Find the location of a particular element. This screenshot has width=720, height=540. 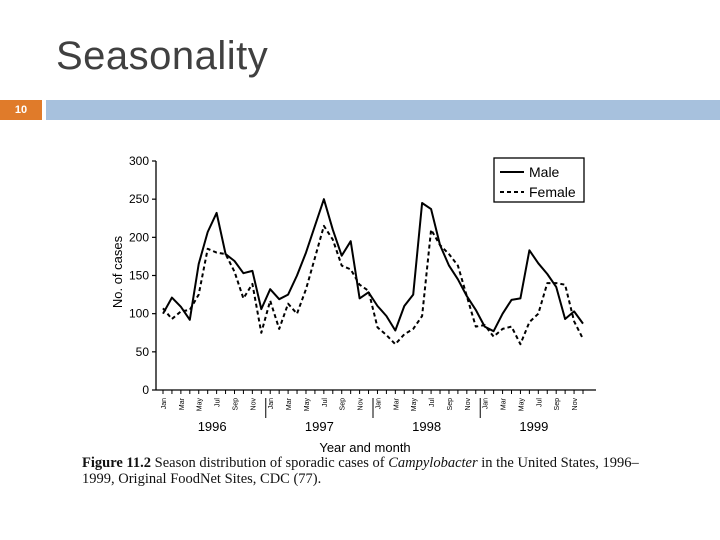

x-axis-label: Year and month is located at coordinates (364, 447).